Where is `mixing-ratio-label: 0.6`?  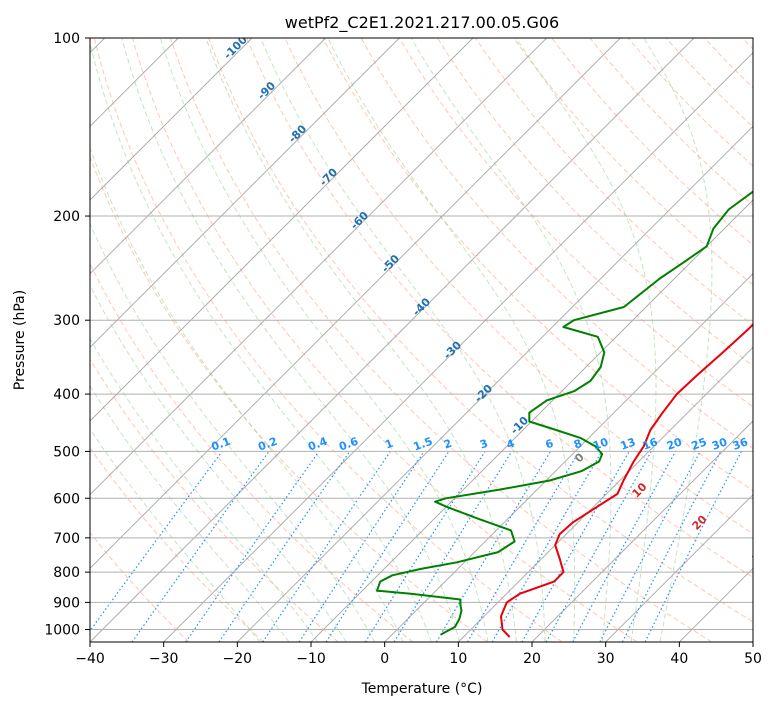
mixing-ratio-label: 0.6 is located at coordinates (348, 444).